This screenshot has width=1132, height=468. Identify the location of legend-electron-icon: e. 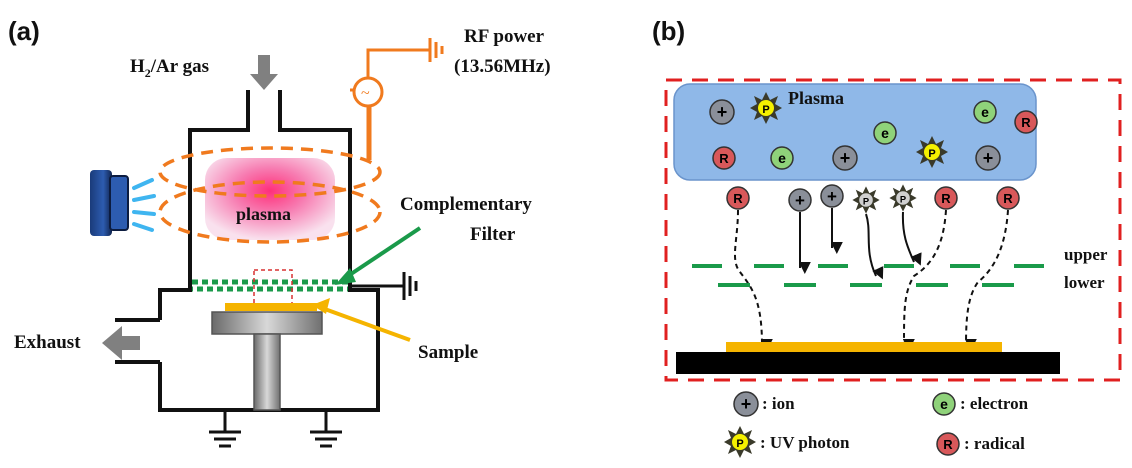
(944, 404).